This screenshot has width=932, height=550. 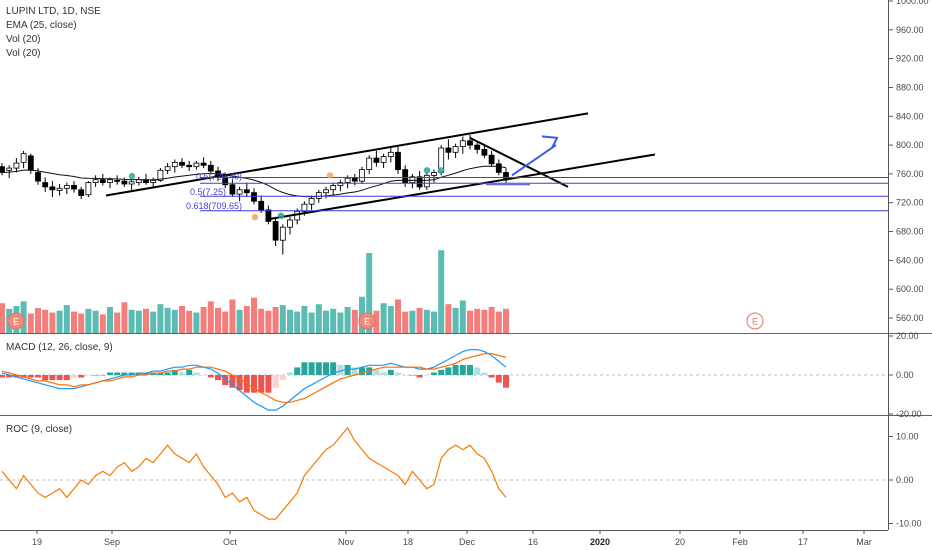 I want to click on time-tick-label: 19, so click(x=37, y=542).